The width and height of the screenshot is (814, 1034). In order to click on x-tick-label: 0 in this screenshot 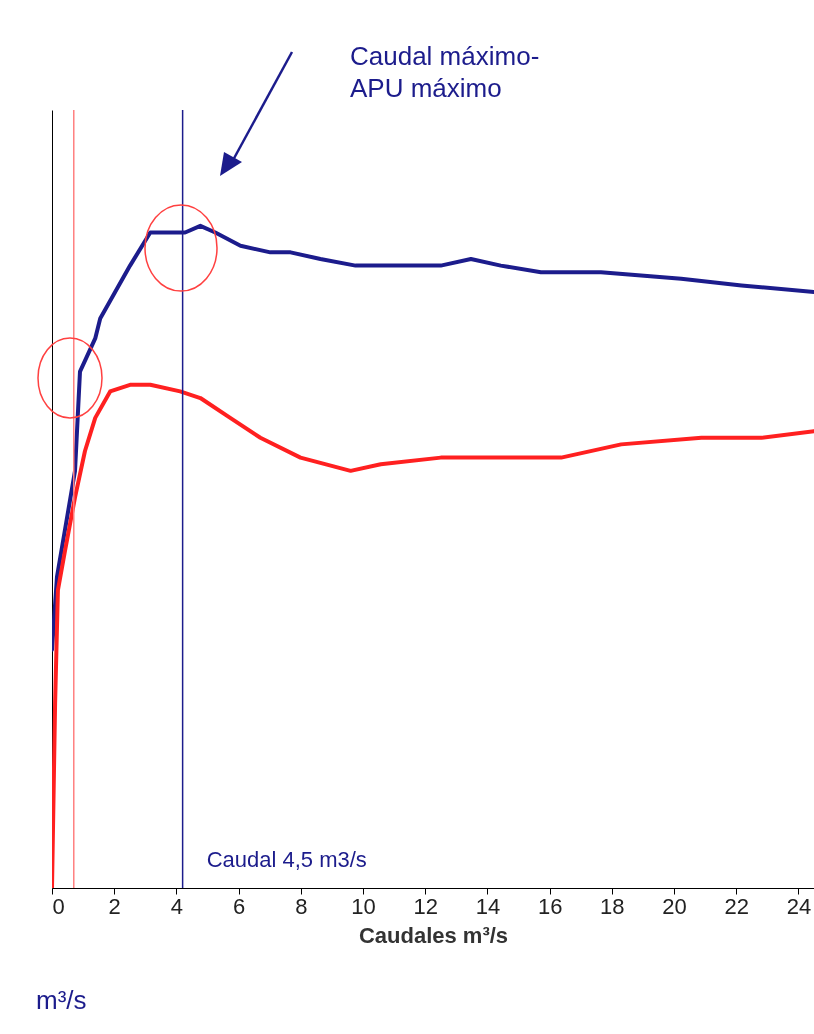, I will do `click(58, 906)`.